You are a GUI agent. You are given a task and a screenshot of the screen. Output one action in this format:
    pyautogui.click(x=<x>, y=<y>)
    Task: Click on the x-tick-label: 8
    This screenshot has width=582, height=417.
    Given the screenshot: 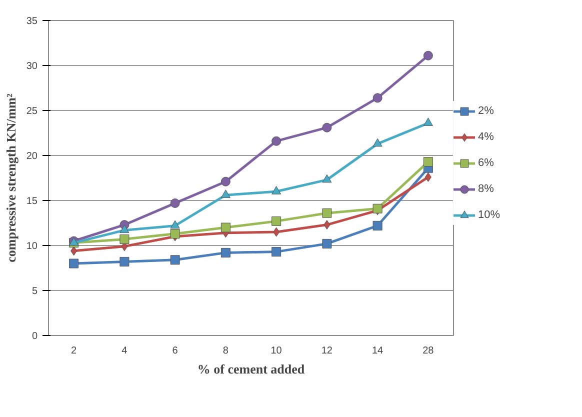 What is the action you would take?
    pyautogui.click(x=225, y=351)
    